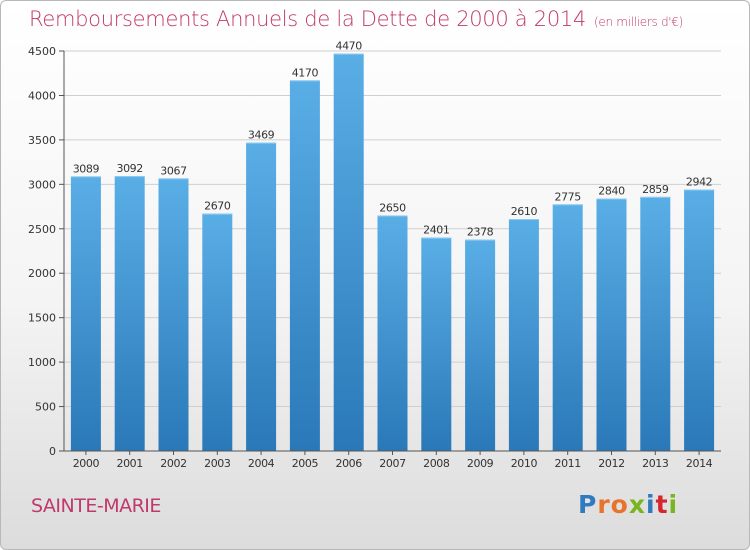 Image resolution: width=750 pixels, height=550 pixels. What do you see at coordinates (261, 135) in the screenshot?
I see `data-label: 3469` at bounding box center [261, 135].